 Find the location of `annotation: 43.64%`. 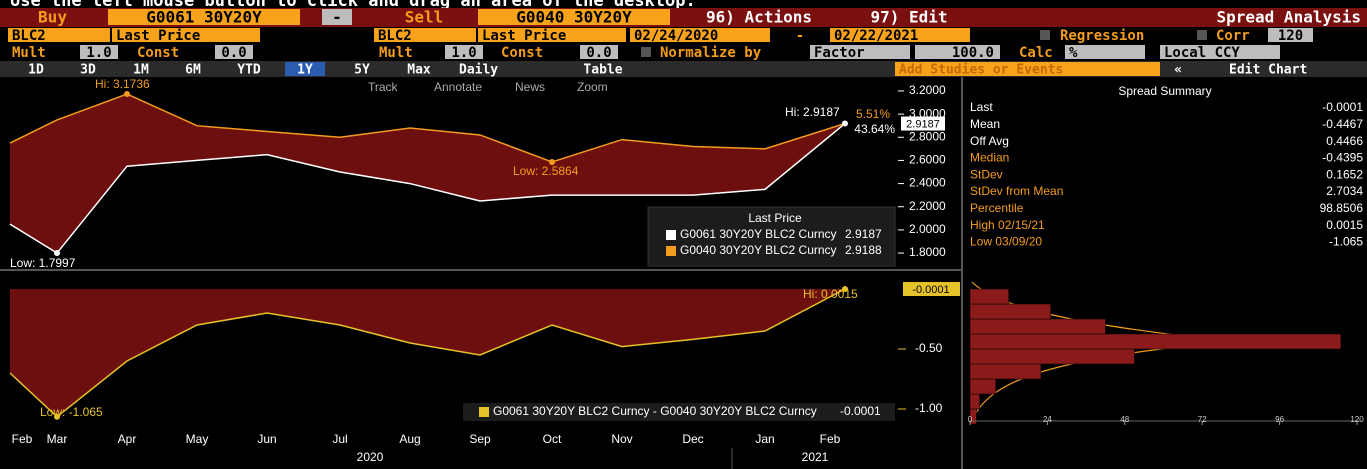

annotation: 43.64% is located at coordinates (874, 129).